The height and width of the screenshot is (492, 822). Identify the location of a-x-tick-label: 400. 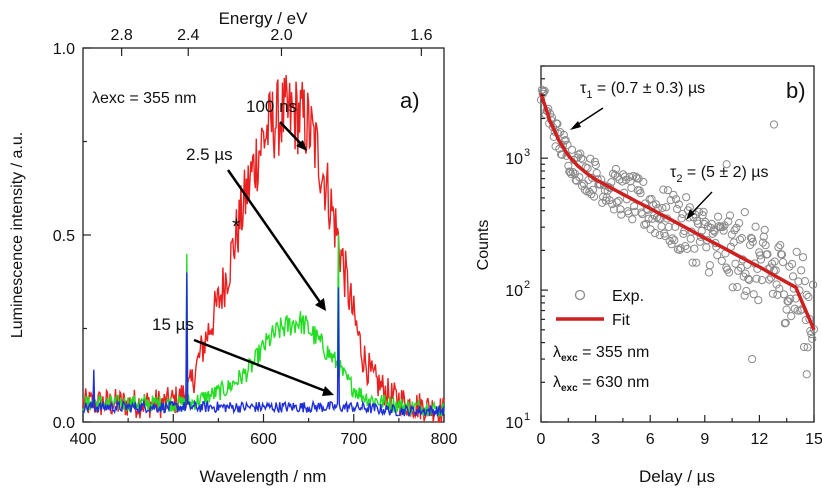
(83, 439).